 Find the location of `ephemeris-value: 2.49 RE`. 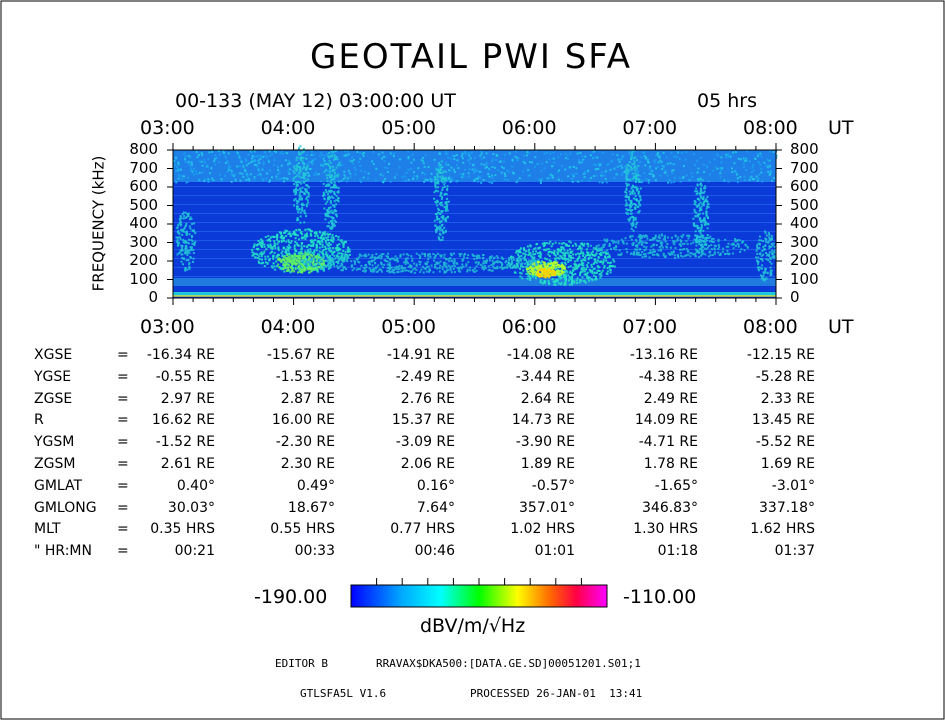

ephemeris-value: 2.49 RE is located at coordinates (670, 398).